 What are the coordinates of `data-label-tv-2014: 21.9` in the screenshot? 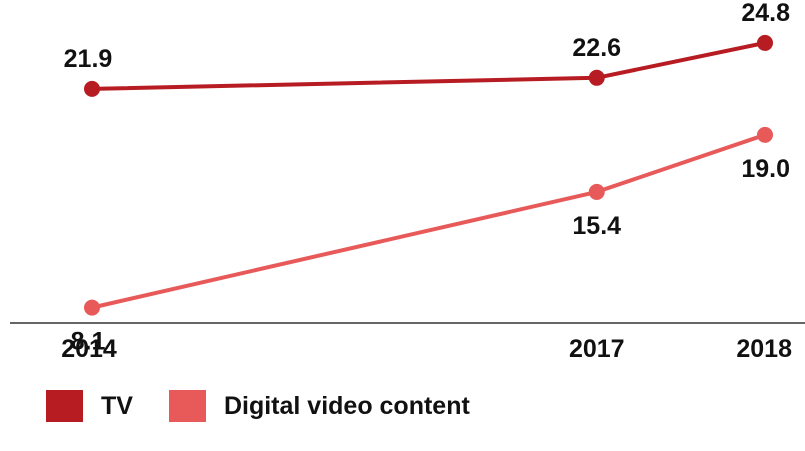 It's located at (88, 59).